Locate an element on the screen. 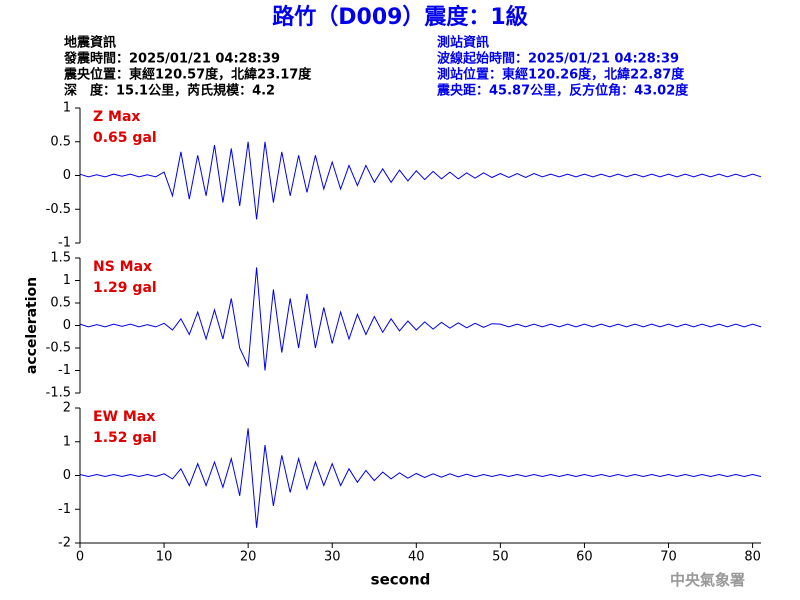  info-line: 發震時間：2025/01/21 04:28:39 is located at coordinates (171, 59).